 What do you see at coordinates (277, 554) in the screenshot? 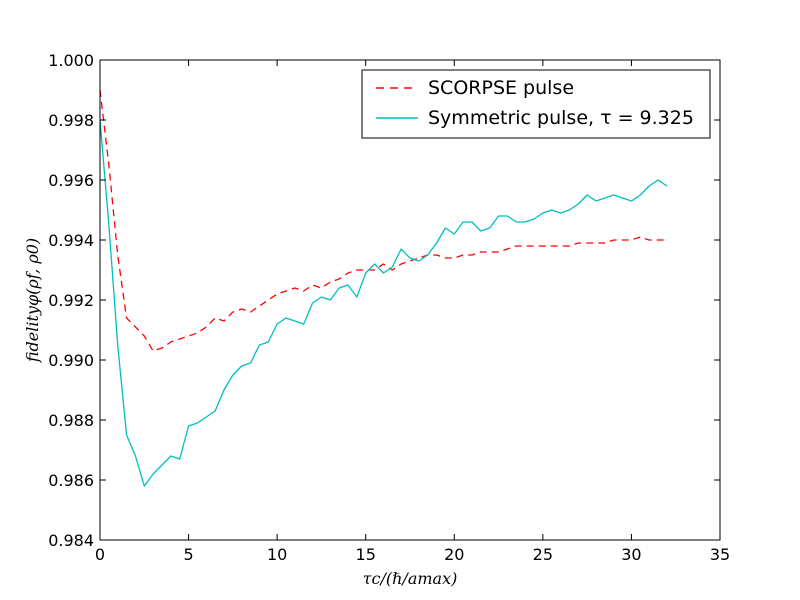
I see `x-tick-label: 10` at bounding box center [277, 554].